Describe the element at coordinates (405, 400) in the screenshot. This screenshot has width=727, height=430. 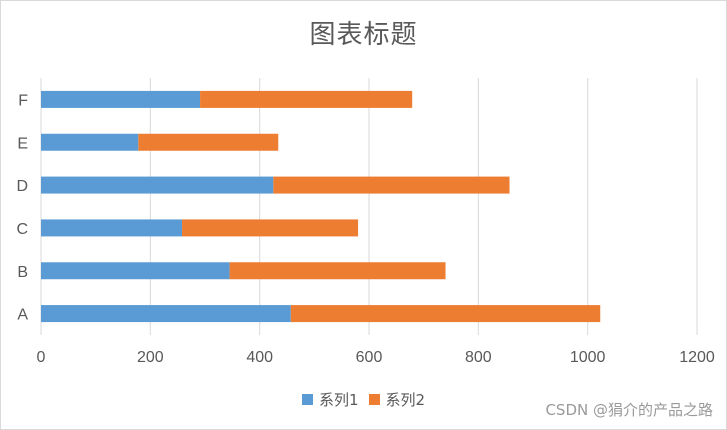
I see `legend-label-series-2: 系列2` at that location.